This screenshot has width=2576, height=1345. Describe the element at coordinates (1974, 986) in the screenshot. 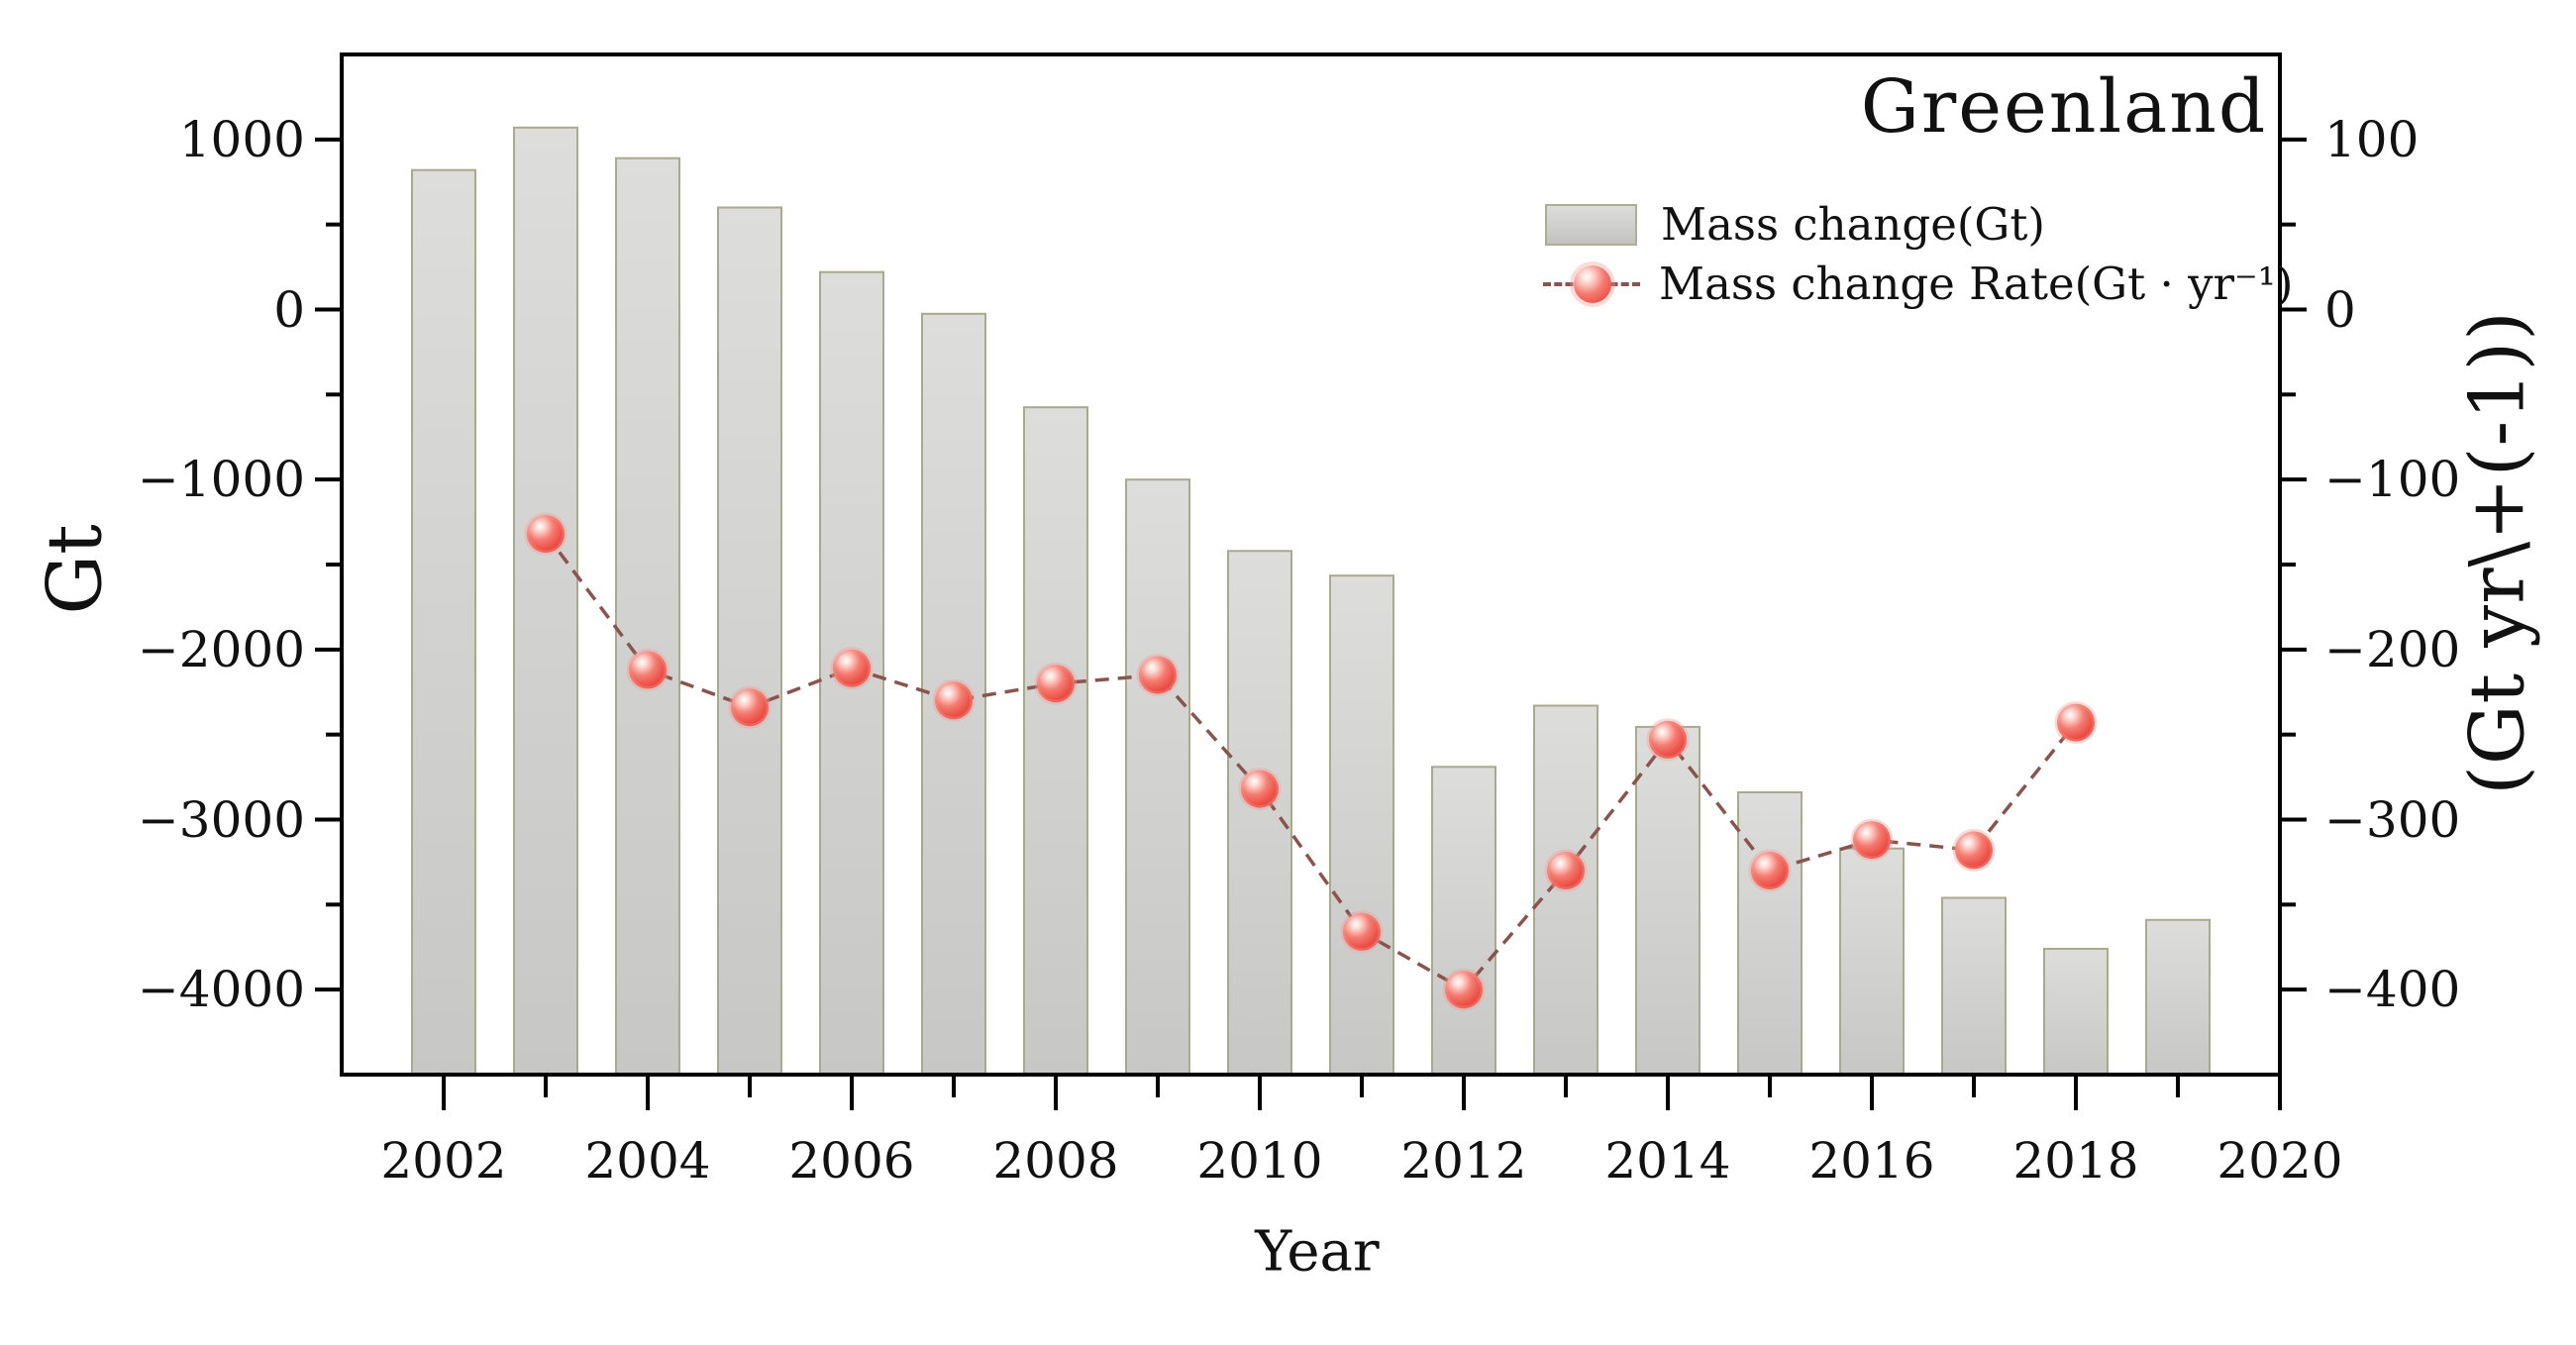

I see `bar-2017` at that location.